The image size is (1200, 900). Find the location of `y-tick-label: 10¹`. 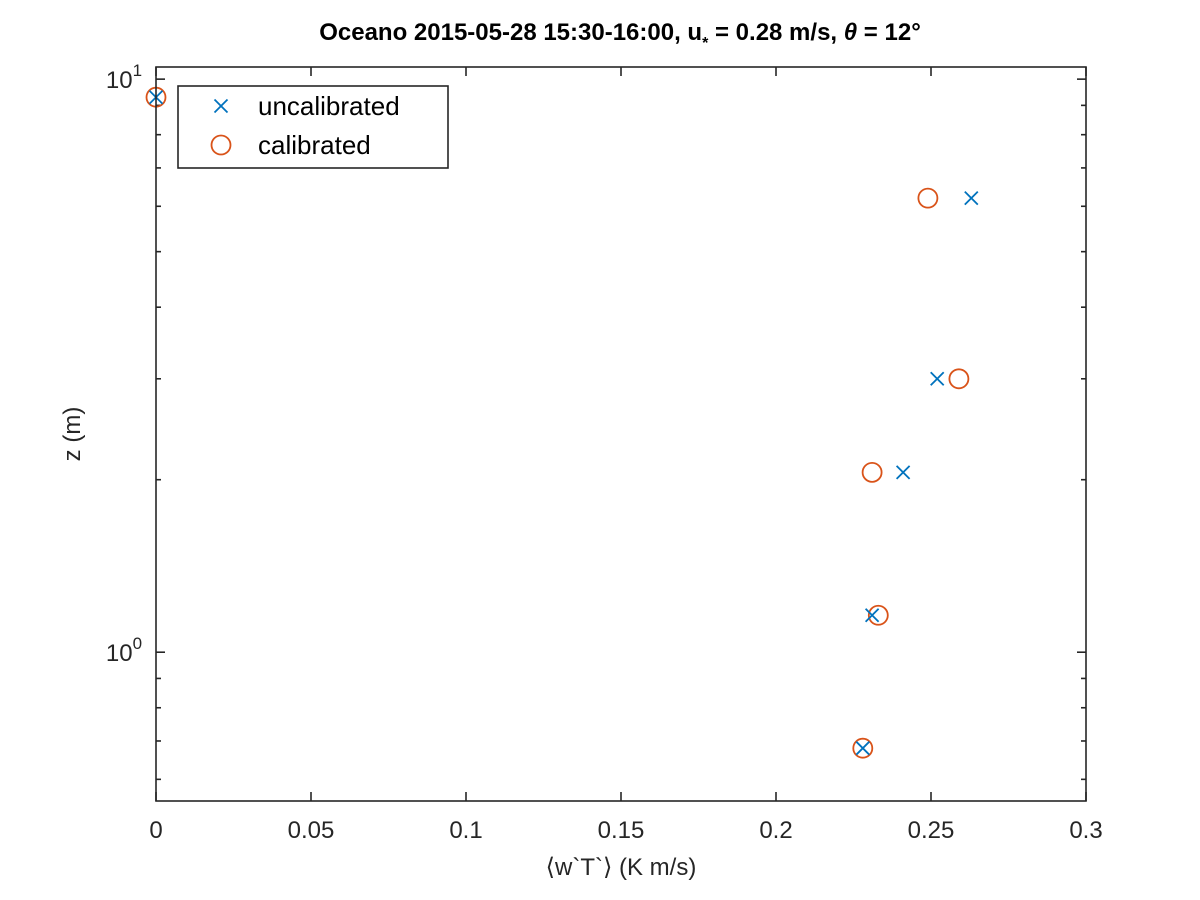

y-tick-label: 10¹ is located at coordinates (124, 77).